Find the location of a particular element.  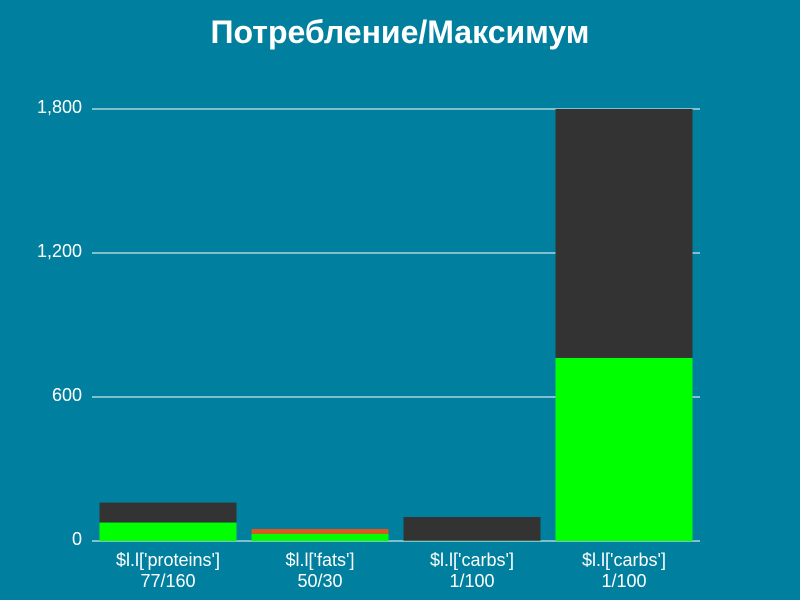

x-tick-label: $l.l['proteins'] is located at coordinates (168, 560).